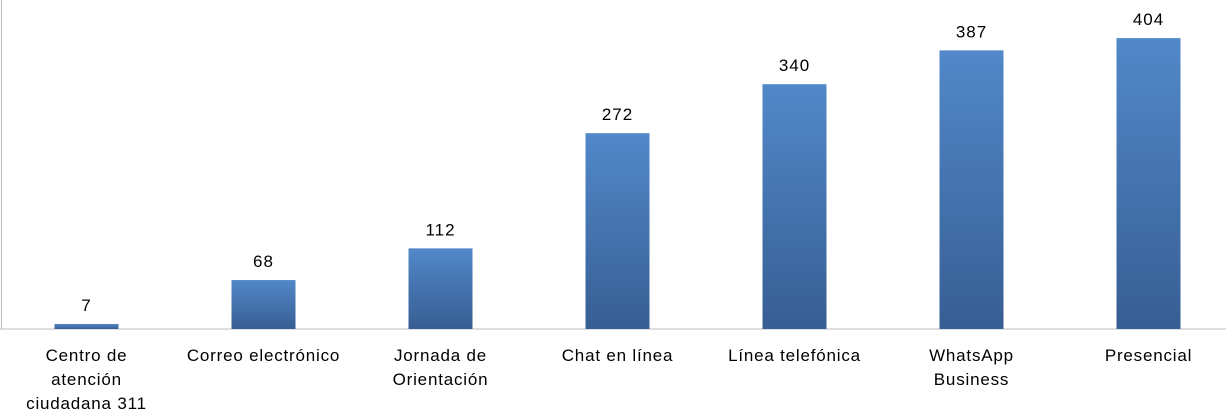 The image size is (1226, 420). What do you see at coordinates (794, 355) in the screenshot?
I see `x-tick-label: Línea telefónica` at bounding box center [794, 355].